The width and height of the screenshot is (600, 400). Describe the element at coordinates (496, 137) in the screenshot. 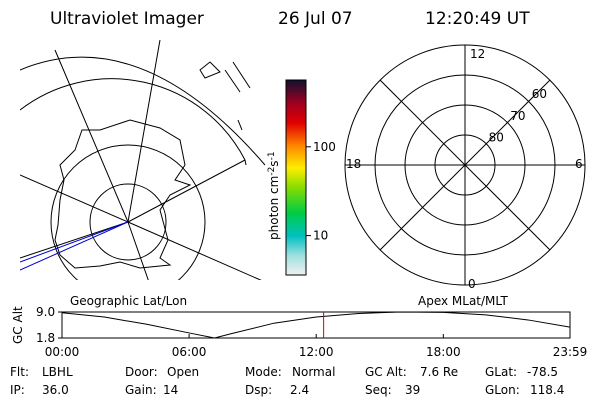

I see `lat-label: 80` at that location.